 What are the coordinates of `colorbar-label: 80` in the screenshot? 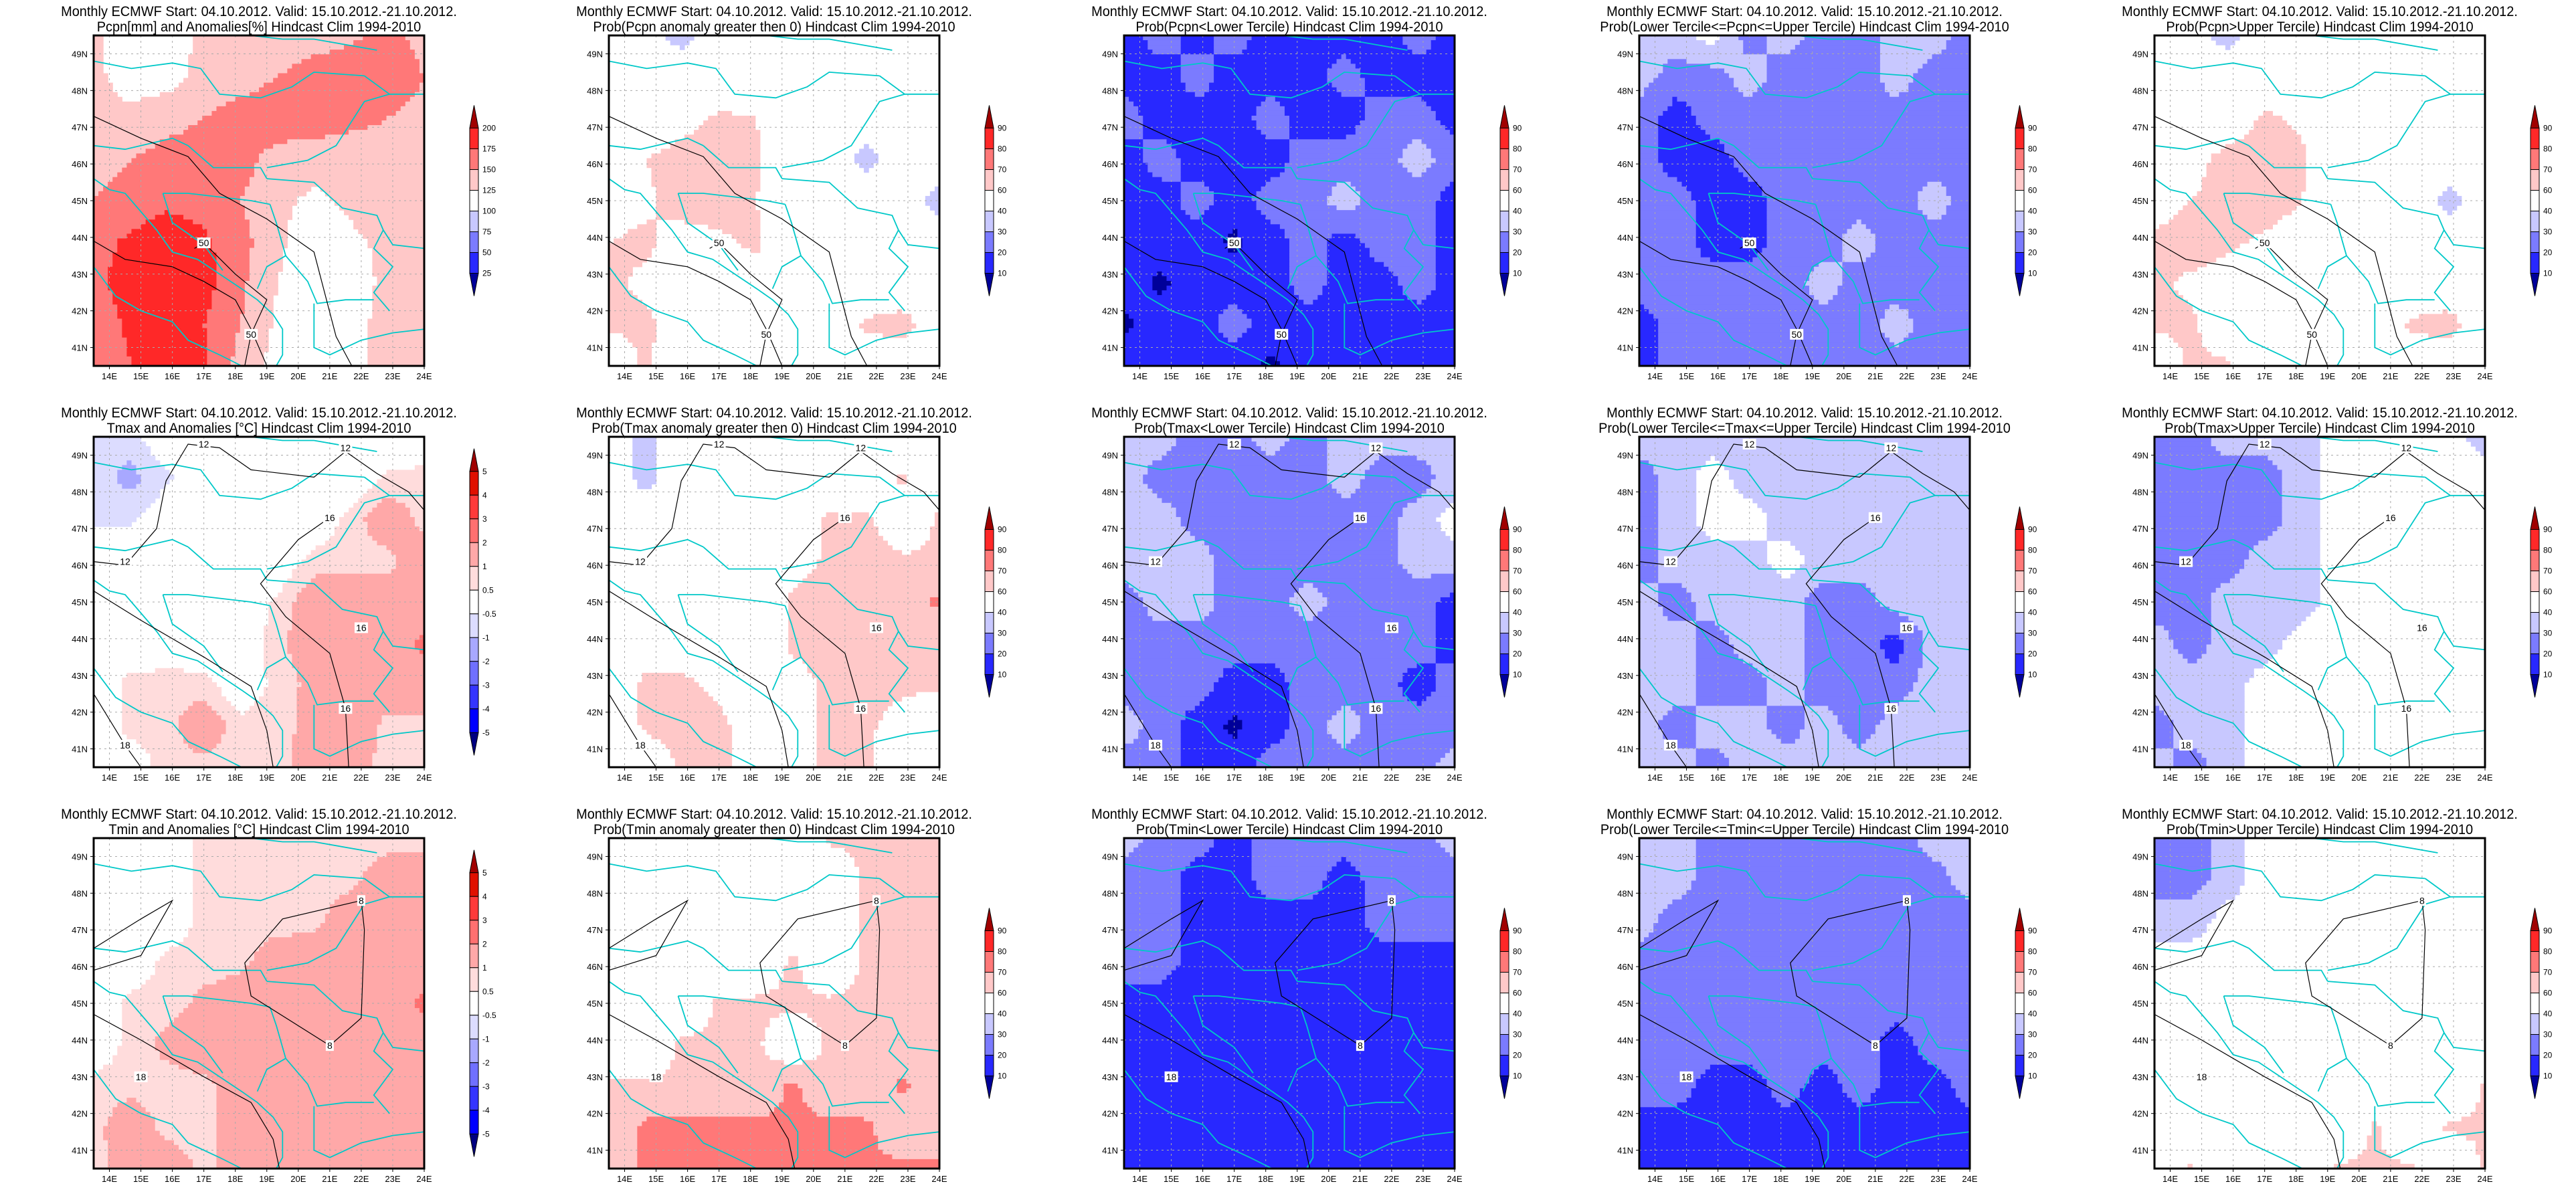 It's located at (2548, 149).